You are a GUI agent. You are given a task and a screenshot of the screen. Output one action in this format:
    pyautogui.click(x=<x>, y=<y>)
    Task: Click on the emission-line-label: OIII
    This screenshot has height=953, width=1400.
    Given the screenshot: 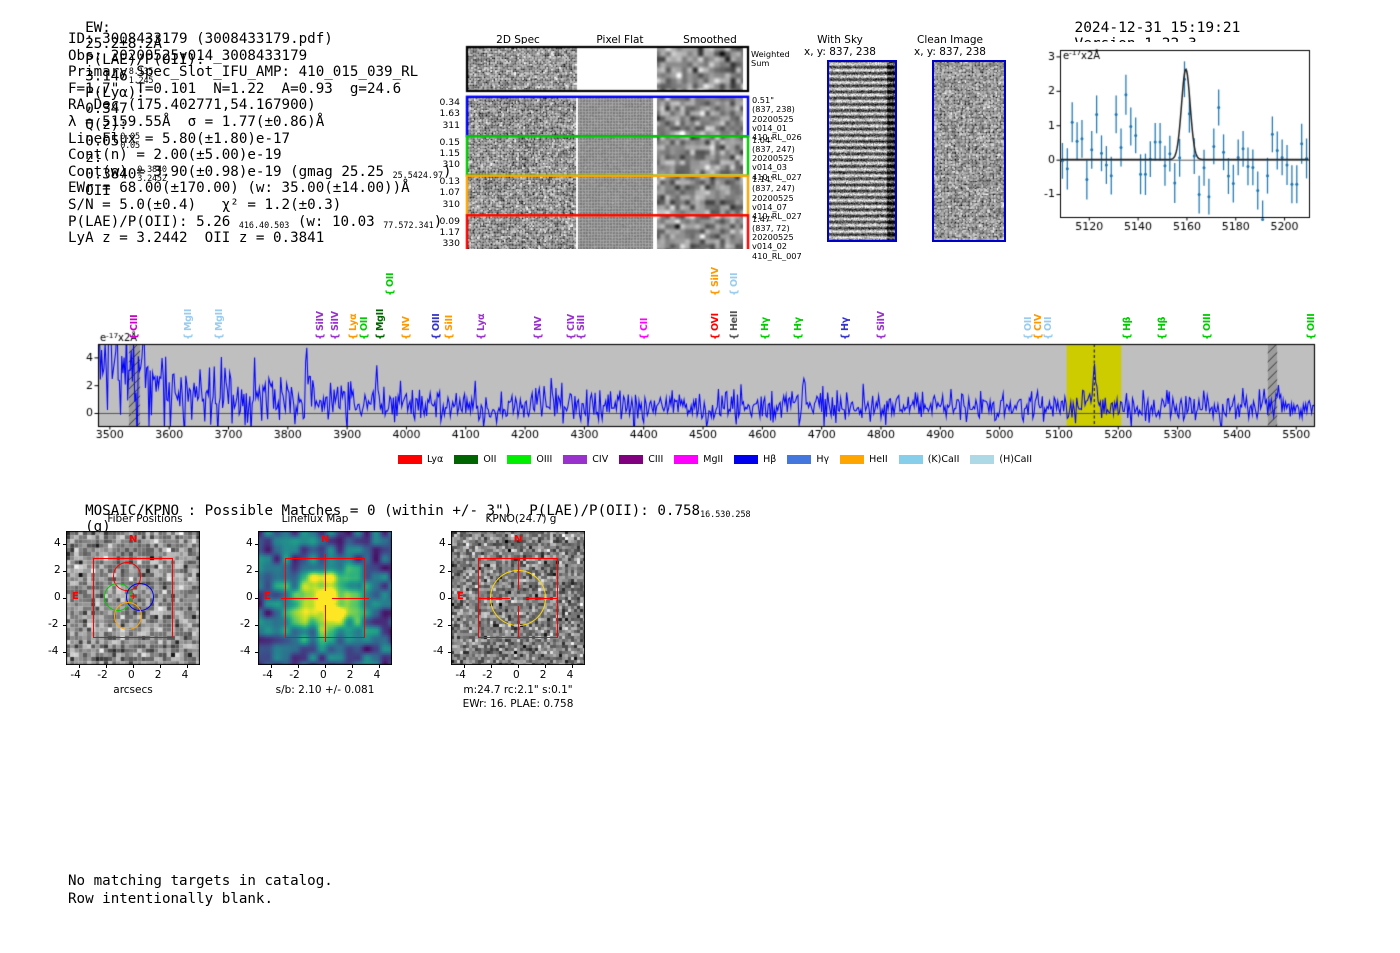 What is the action you would take?
    pyautogui.click(x=1208, y=322)
    